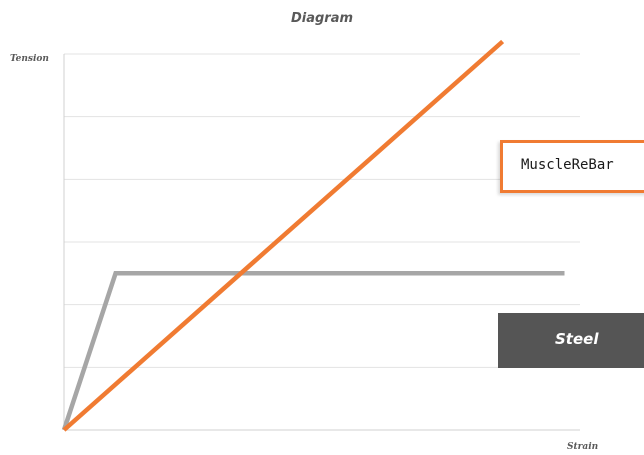 The image size is (644, 455). Describe the element at coordinates (567, 165) in the screenshot. I see `musclerebar-callout-label: MuscleReBar` at that location.